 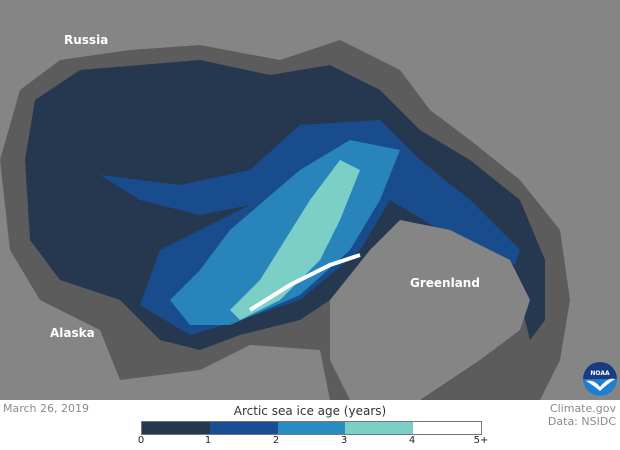 I want to click on ice-3-4yr, so click(x=295, y=240).